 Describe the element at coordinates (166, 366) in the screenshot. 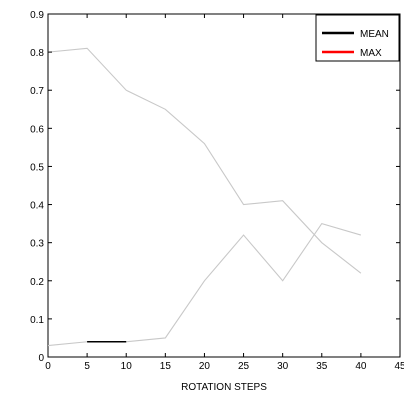

I see `x-tick-label: 15` at that location.